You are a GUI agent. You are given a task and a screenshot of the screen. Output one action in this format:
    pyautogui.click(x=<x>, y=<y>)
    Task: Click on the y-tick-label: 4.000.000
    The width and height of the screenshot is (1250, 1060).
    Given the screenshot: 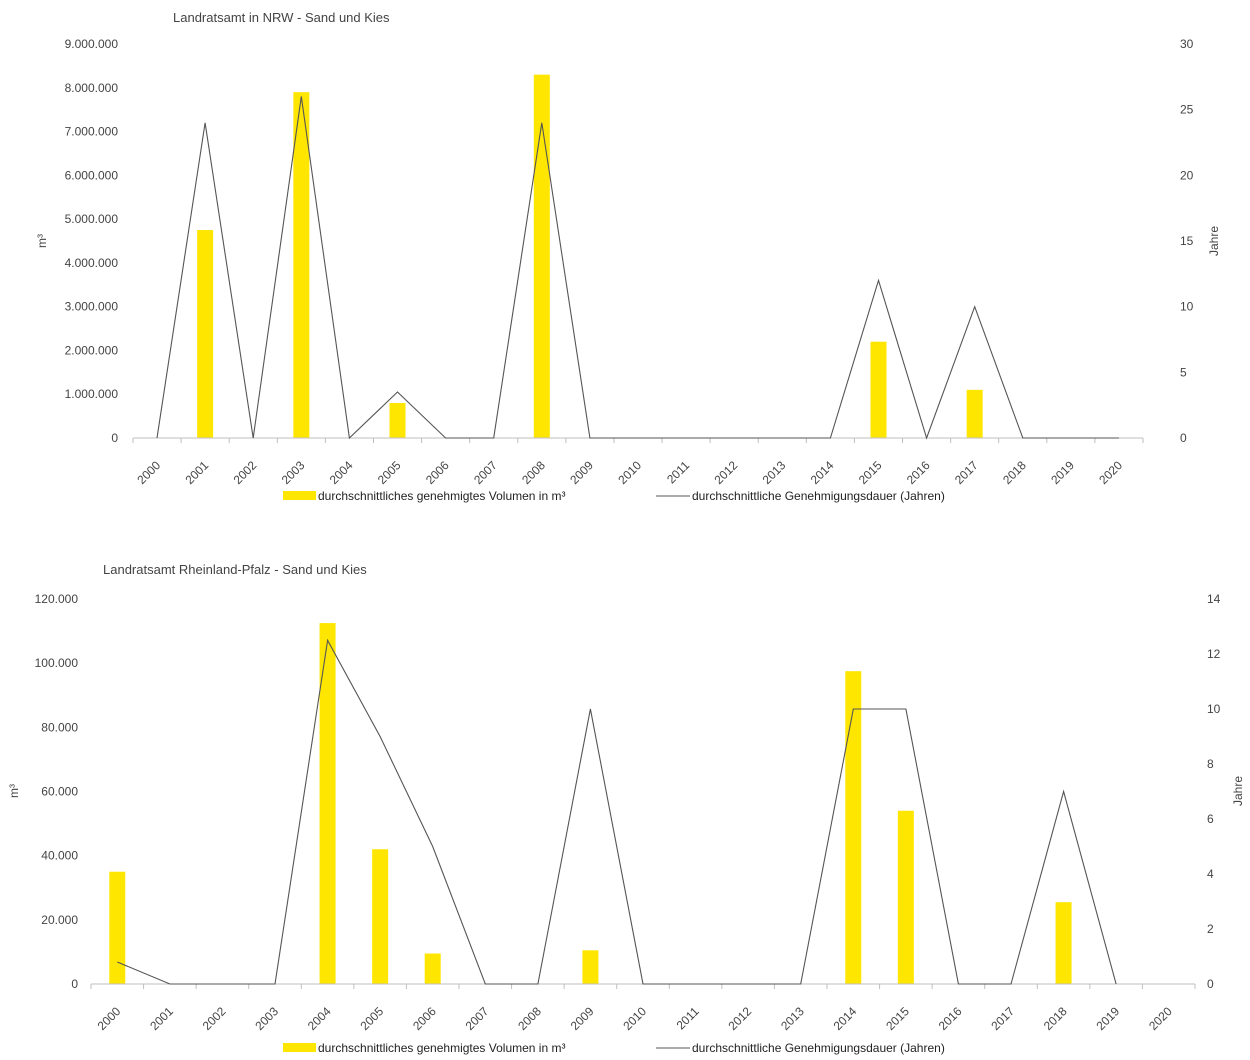 What is the action you would take?
    pyautogui.click(x=92, y=263)
    